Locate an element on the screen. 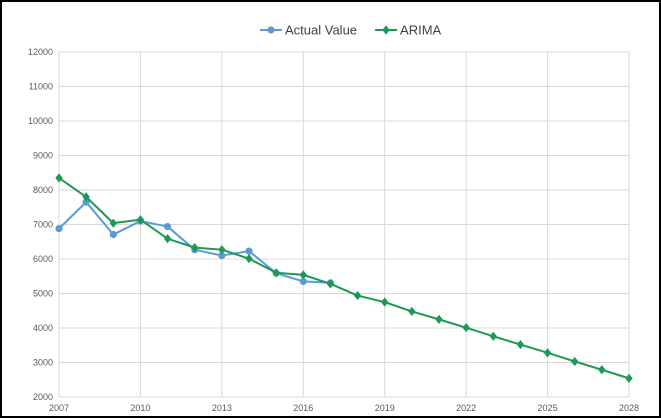 The image size is (661, 418). x-tick-label: 2025 is located at coordinates (548, 408).